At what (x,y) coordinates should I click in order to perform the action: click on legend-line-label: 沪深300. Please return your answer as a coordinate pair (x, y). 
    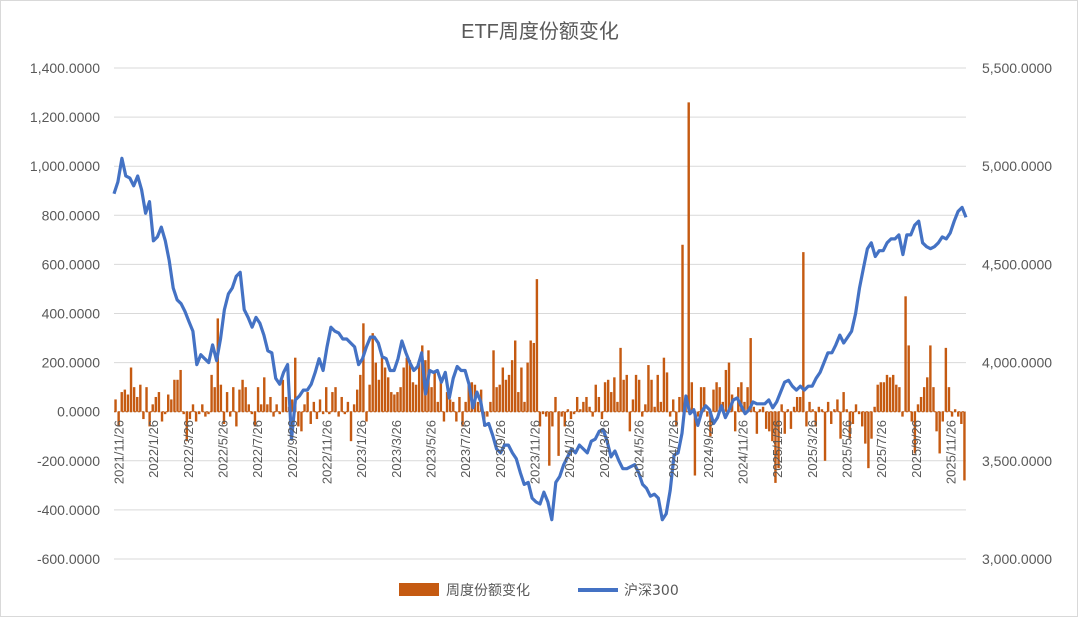
    Looking at the image, I should click on (651, 591).